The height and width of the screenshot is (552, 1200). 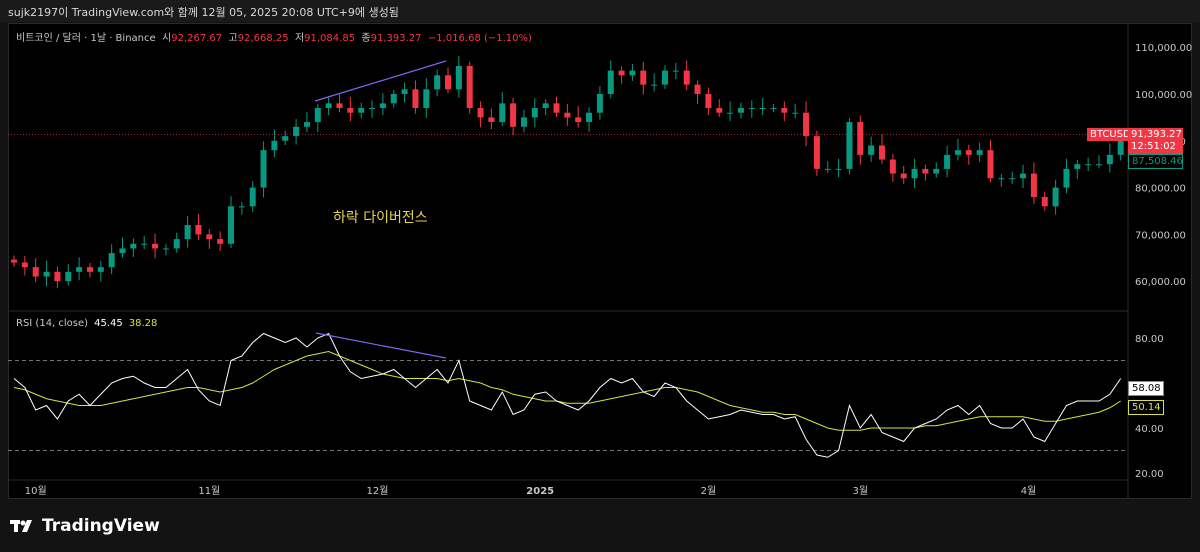 I want to click on price-tick-label: 60,000.00, so click(x=1160, y=282).